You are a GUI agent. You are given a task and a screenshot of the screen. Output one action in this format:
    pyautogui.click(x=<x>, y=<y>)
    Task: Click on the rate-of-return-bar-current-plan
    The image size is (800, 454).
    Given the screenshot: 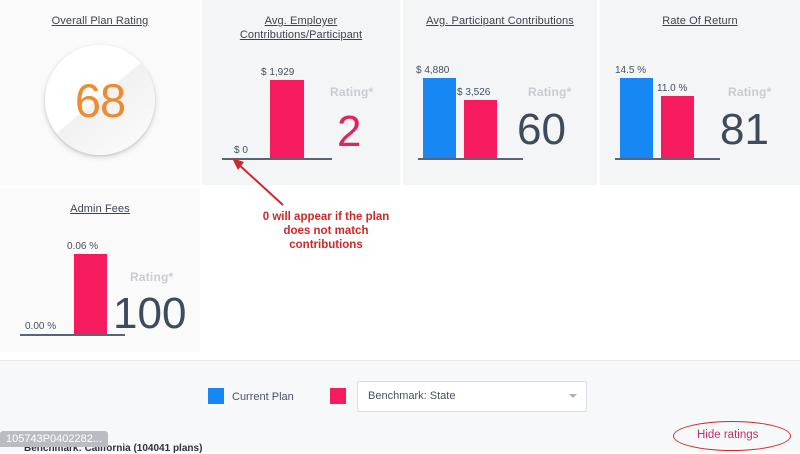 What is the action you would take?
    pyautogui.click(x=636, y=118)
    